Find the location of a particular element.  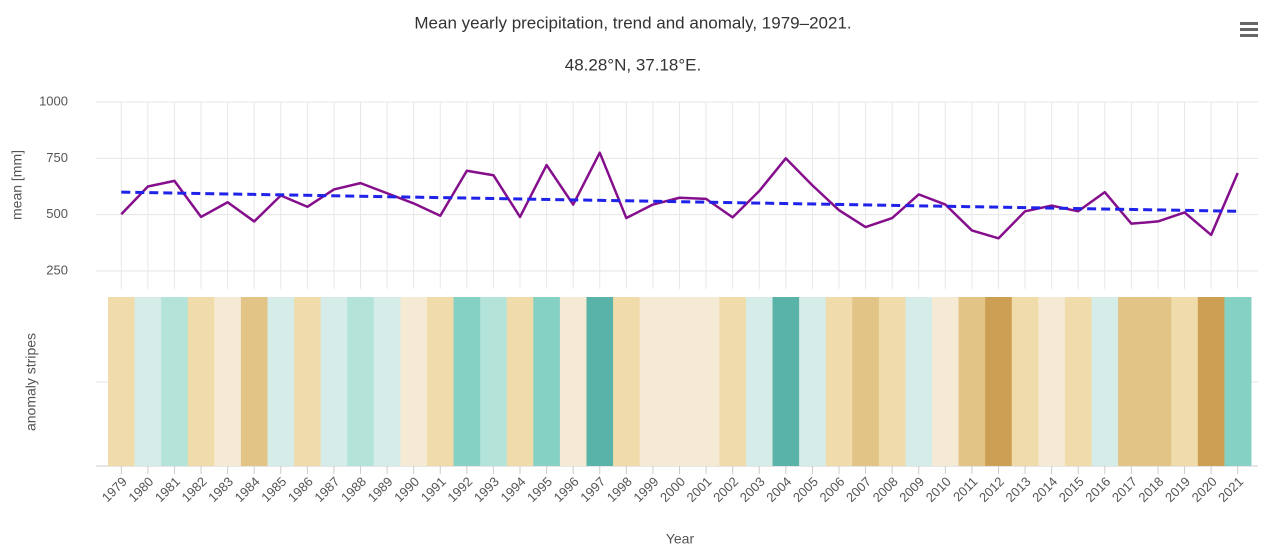

x-tick-label: 1993 is located at coordinates (486, 489).